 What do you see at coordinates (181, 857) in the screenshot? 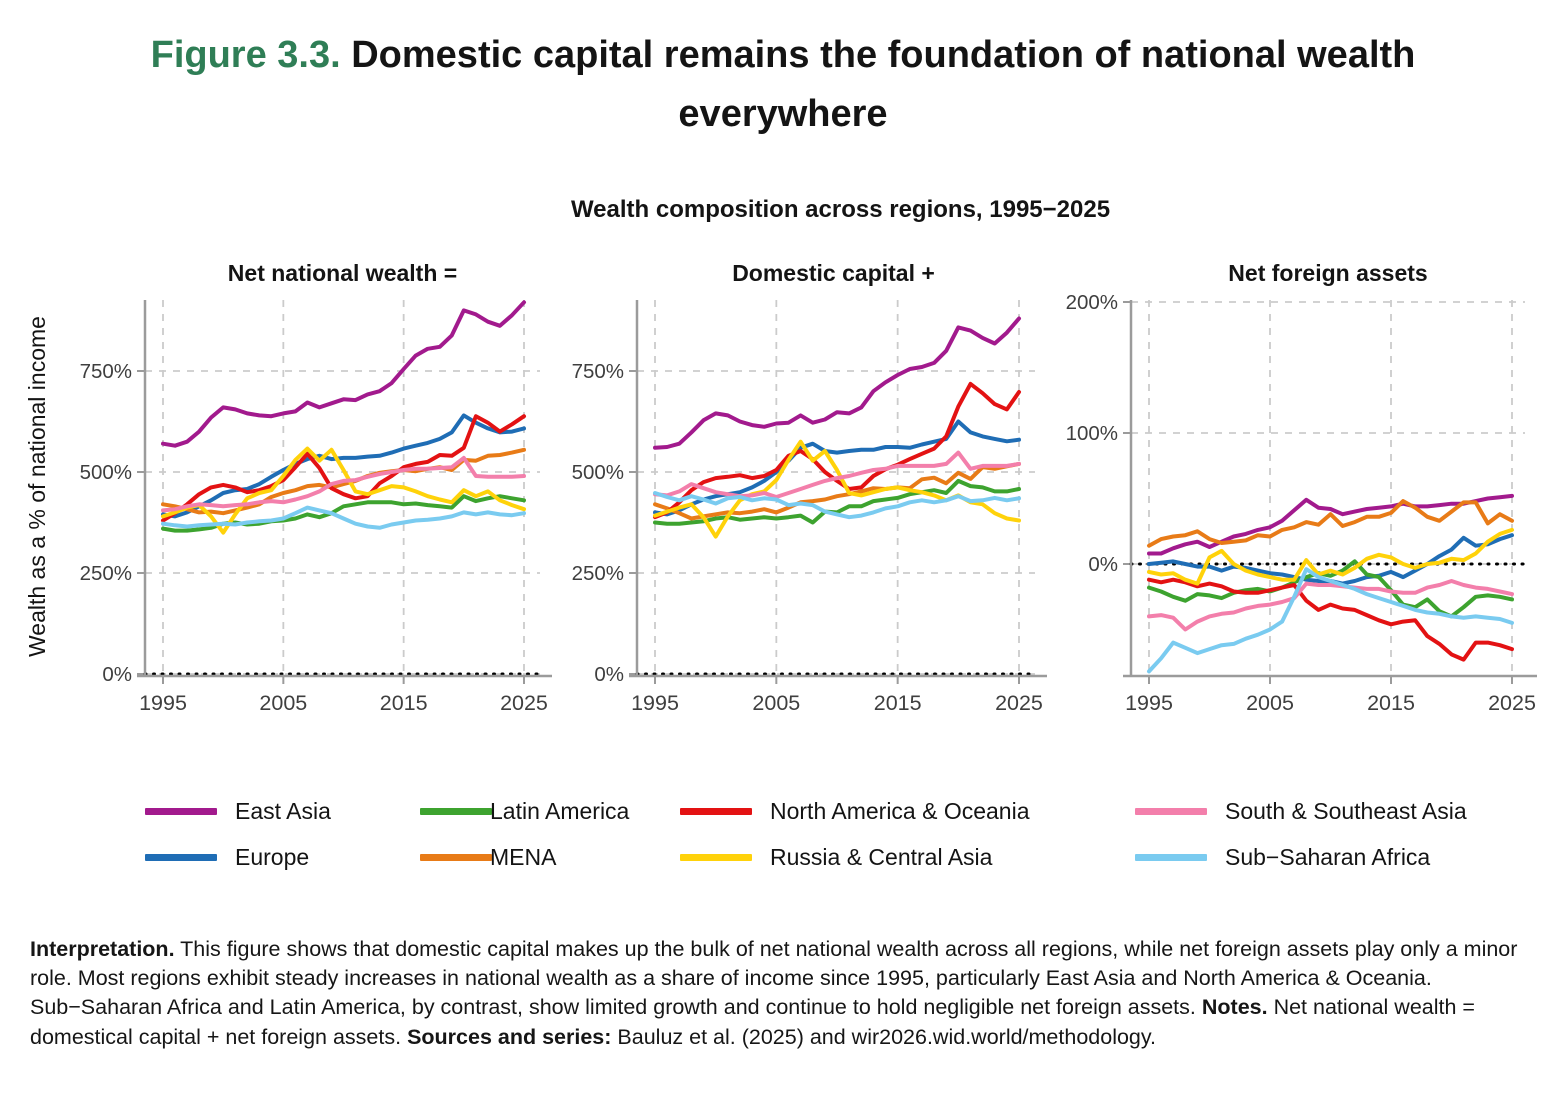
I see `legend-swatch-europe` at bounding box center [181, 857].